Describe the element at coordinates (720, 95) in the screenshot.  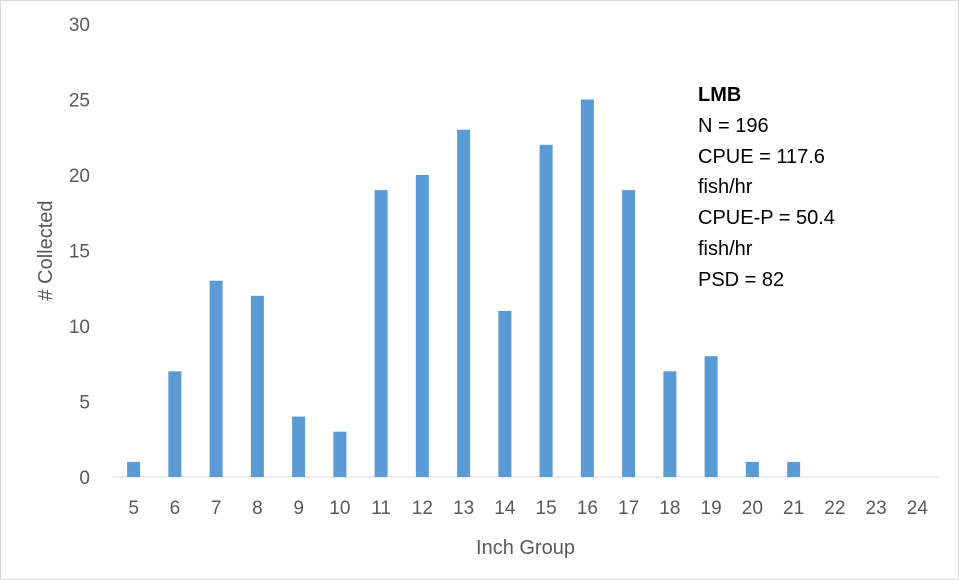
I see `annotation-title: LMB` at that location.